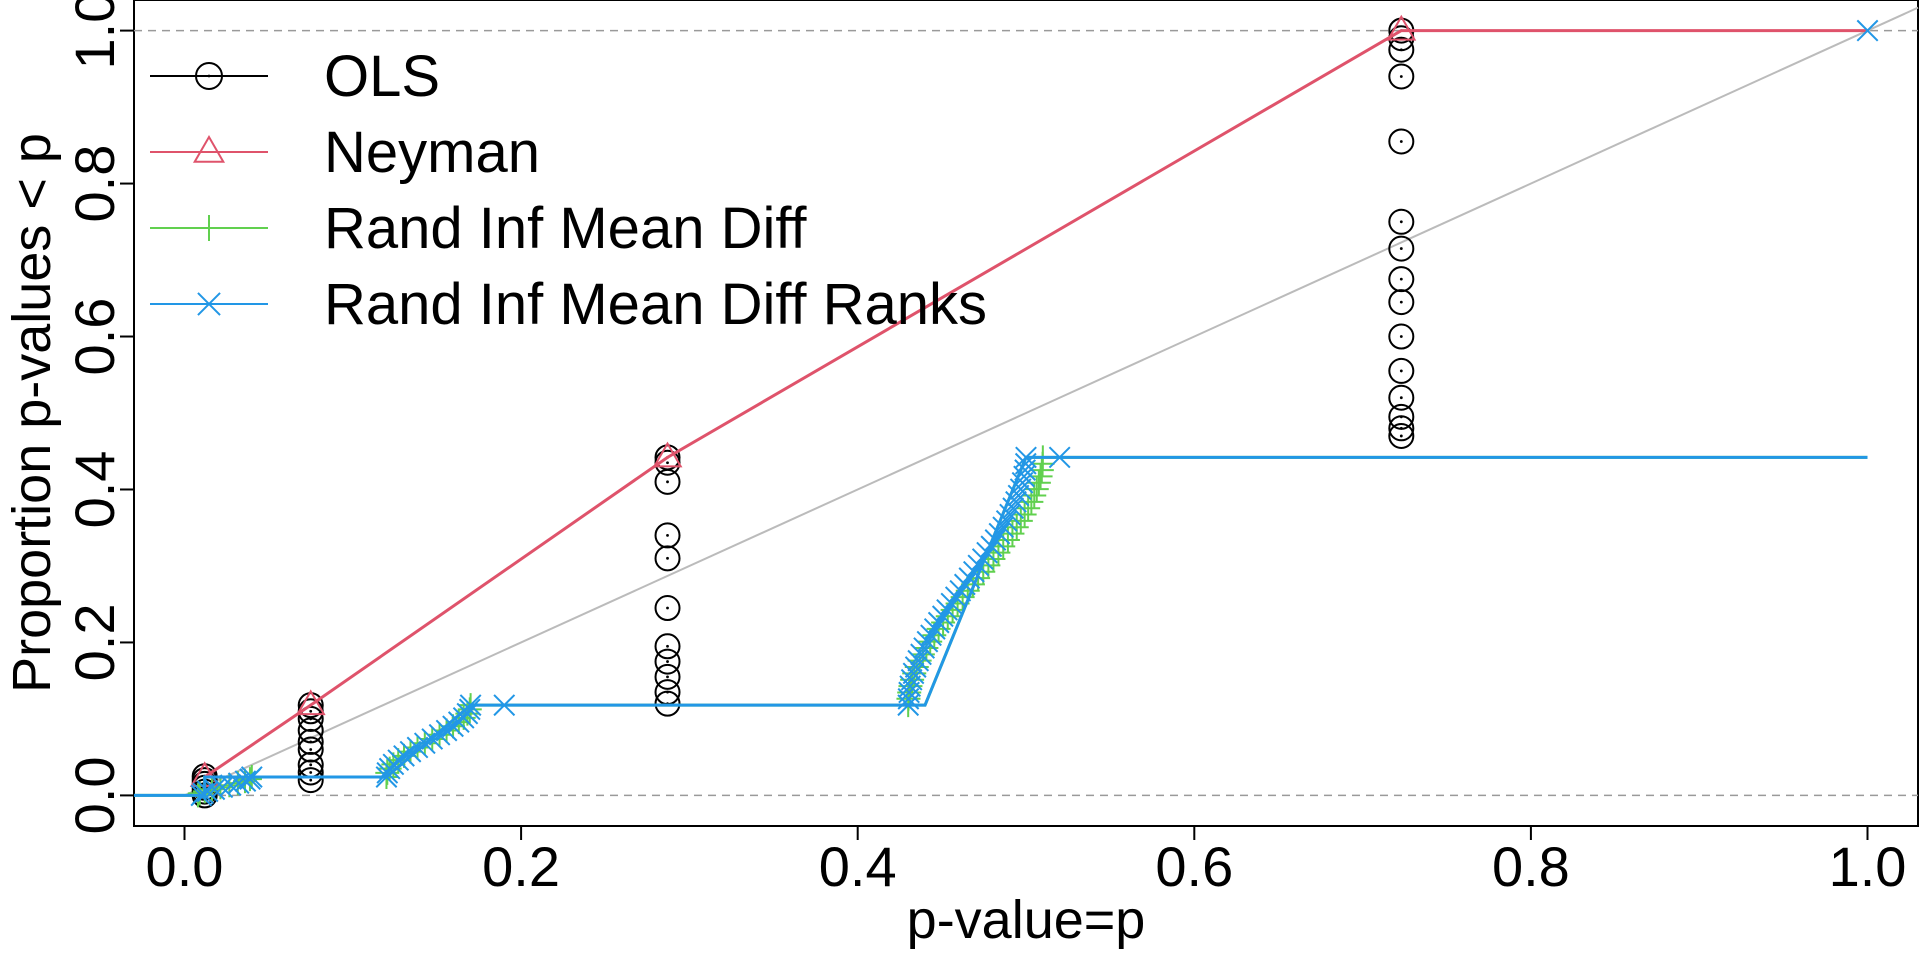 This screenshot has height=960, width=1920. Describe the element at coordinates (1531, 866) in the screenshot. I see `x-tick-label: 0.8` at that location.